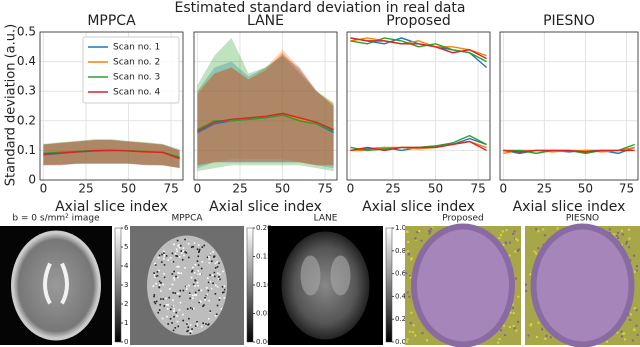 Image resolution: width=640 pixels, height=347 pixels. What do you see at coordinates (582, 219) in the screenshot?
I see `image-label: PIESNO` at bounding box center [582, 219].